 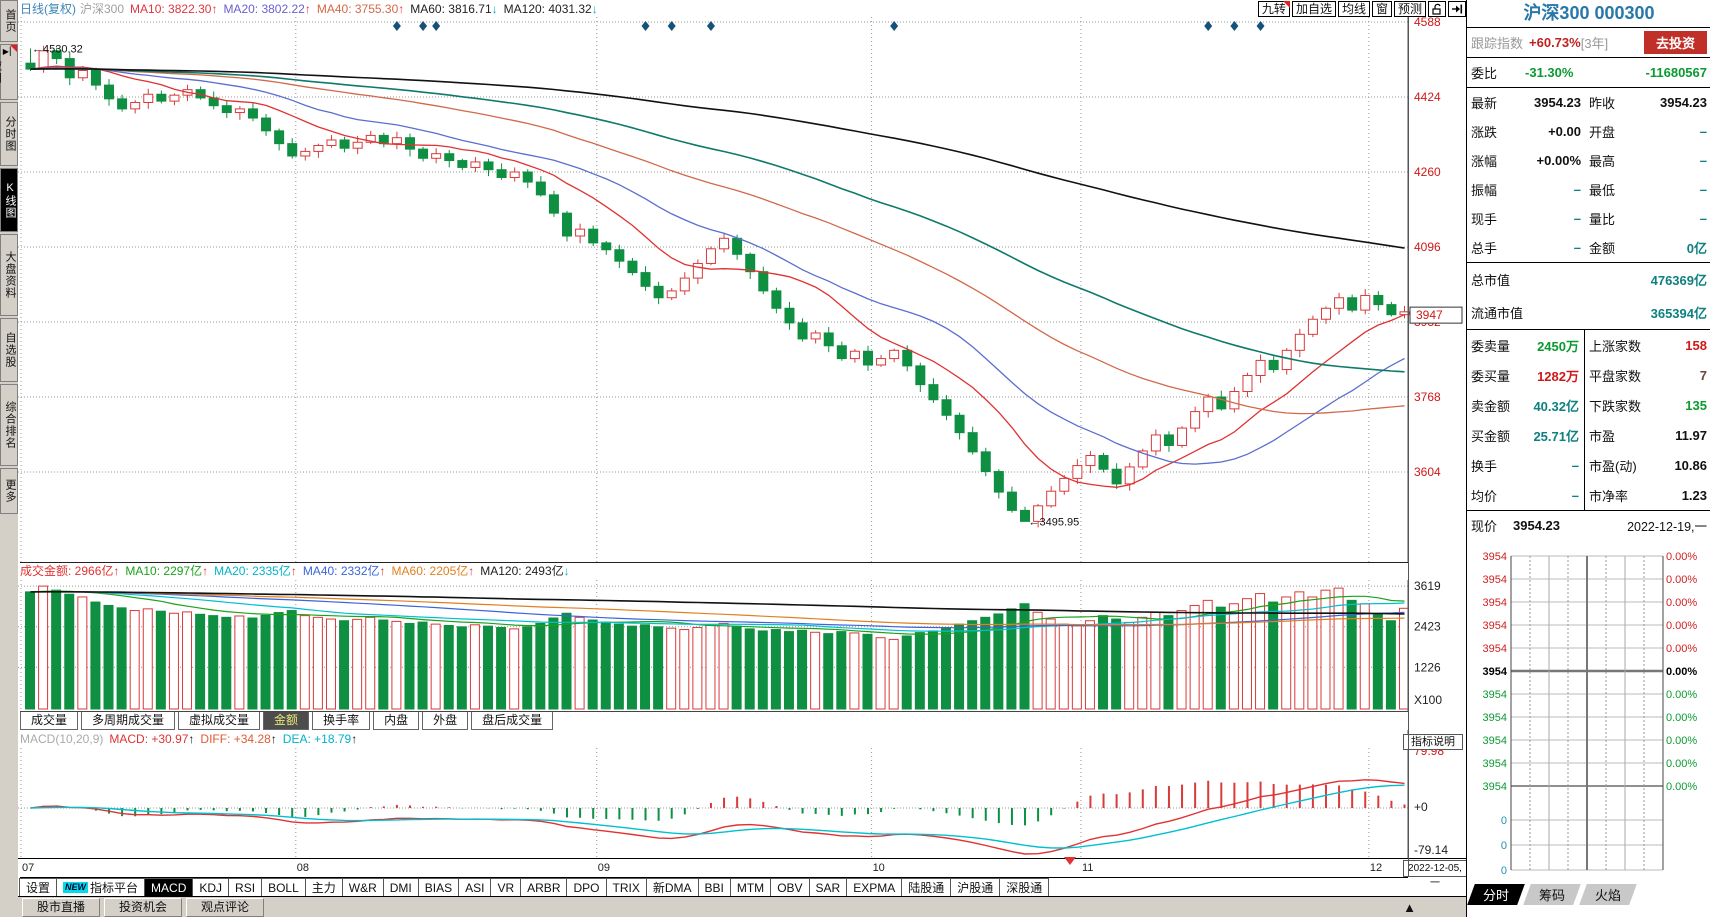 What do you see at coordinates (49, 721) in the screenshot?
I see `volume-tab-成交量: 成交量` at bounding box center [49, 721].